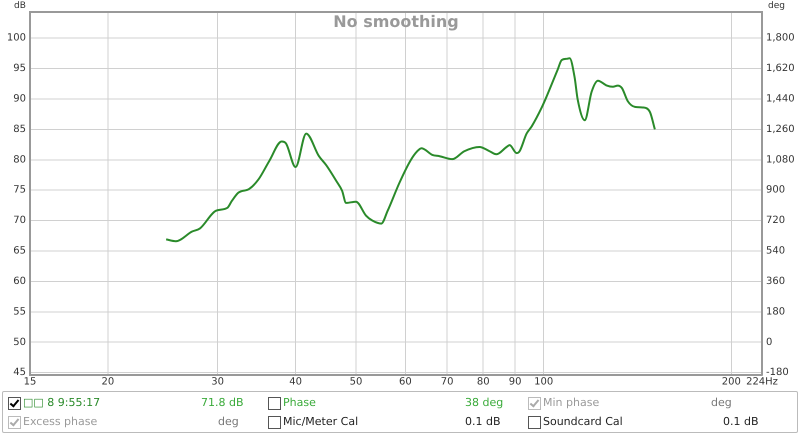 This screenshot has height=434, width=800. What do you see at coordinates (299, 402) in the screenshot?
I see `text: Phase` at bounding box center [299, 402].